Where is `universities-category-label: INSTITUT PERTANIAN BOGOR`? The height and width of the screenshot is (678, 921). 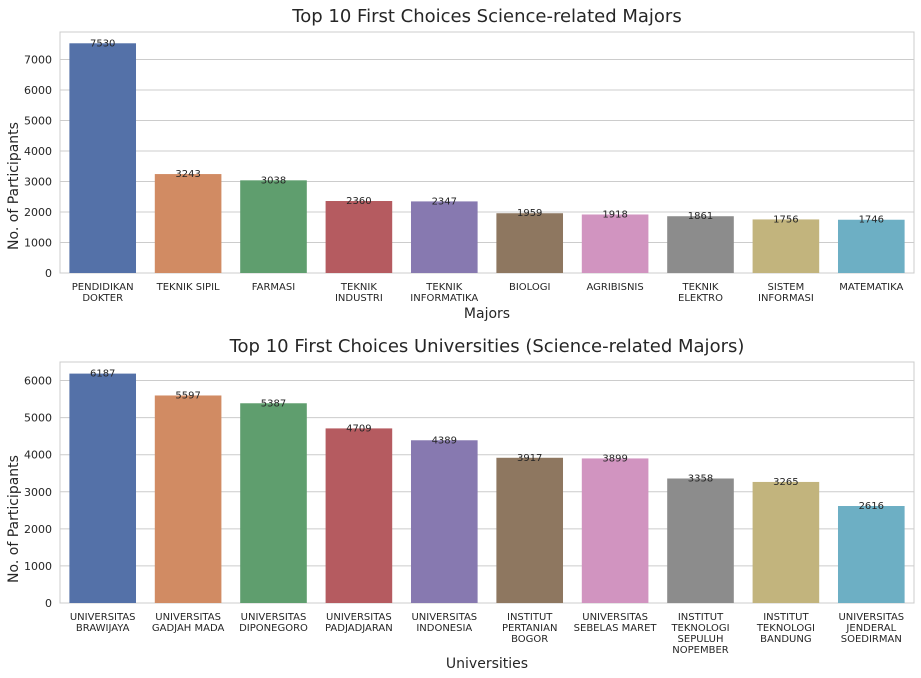
universities-category-label: INSTITUT PERTANIAN BOGOR is located at coordinates (530, 628).